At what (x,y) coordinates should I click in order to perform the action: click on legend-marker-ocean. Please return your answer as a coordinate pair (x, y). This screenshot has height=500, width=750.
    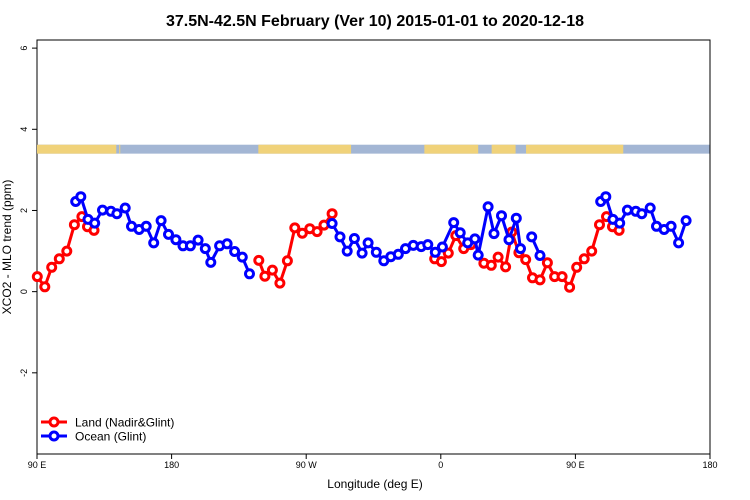
    Looking at the image, I should click on (54, 436).